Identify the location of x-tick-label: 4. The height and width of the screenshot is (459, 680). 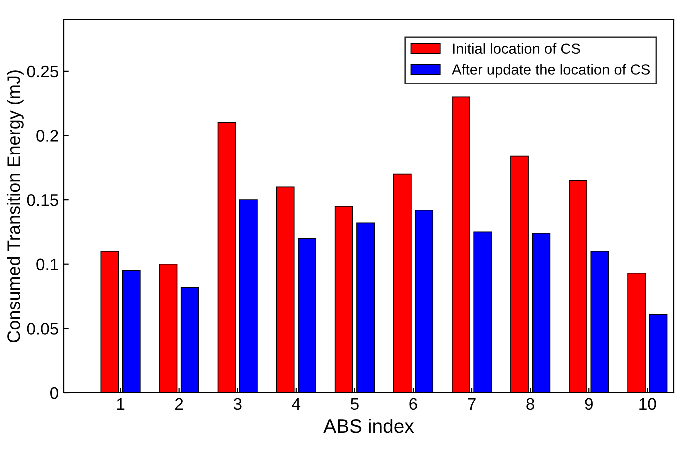
(296, 404).